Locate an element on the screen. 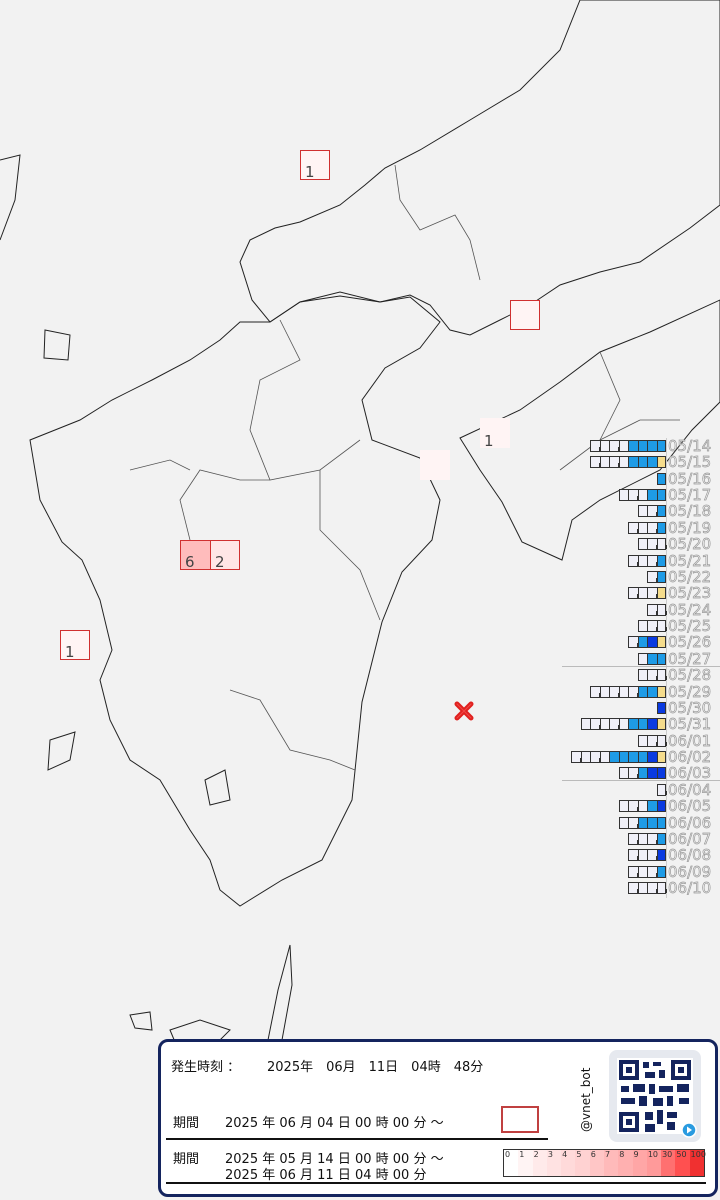 The height and width of the screenshot is (1200, 720). period1-label: 期間 is located at coordinates (186, 1123).